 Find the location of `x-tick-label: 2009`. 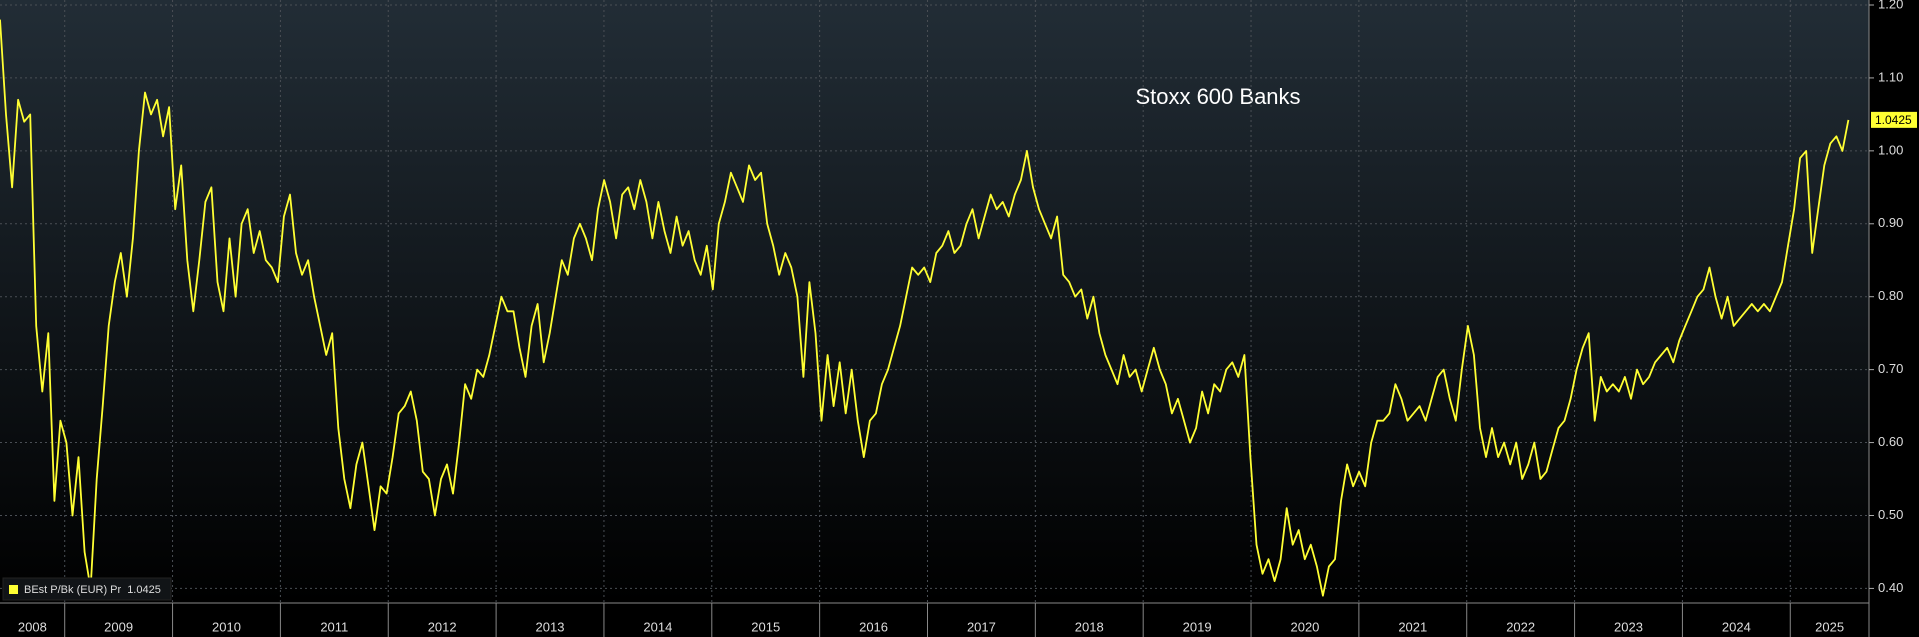

x-tick-label: 2009 is located at coordinates (118, 626).